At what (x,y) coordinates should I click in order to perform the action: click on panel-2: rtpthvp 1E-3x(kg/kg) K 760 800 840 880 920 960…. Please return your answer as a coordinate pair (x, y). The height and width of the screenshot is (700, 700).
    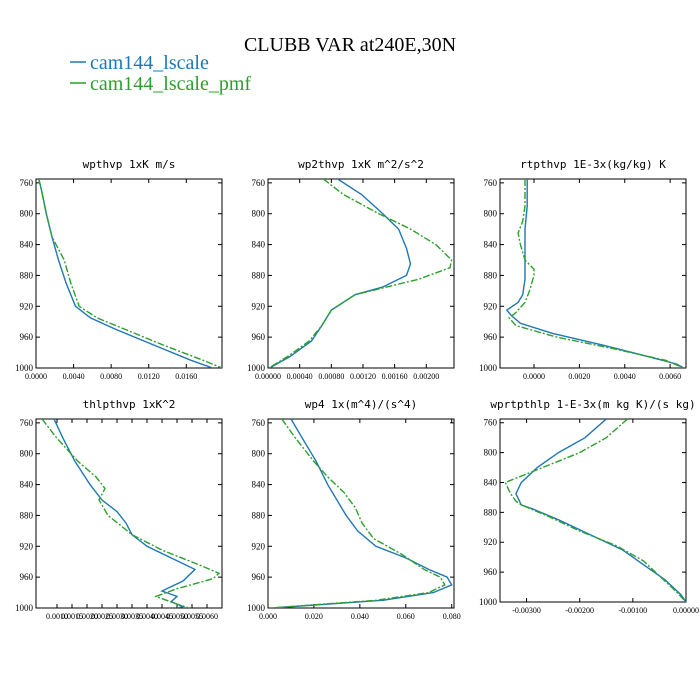
    Looking at the image, I should click on (583, 269).